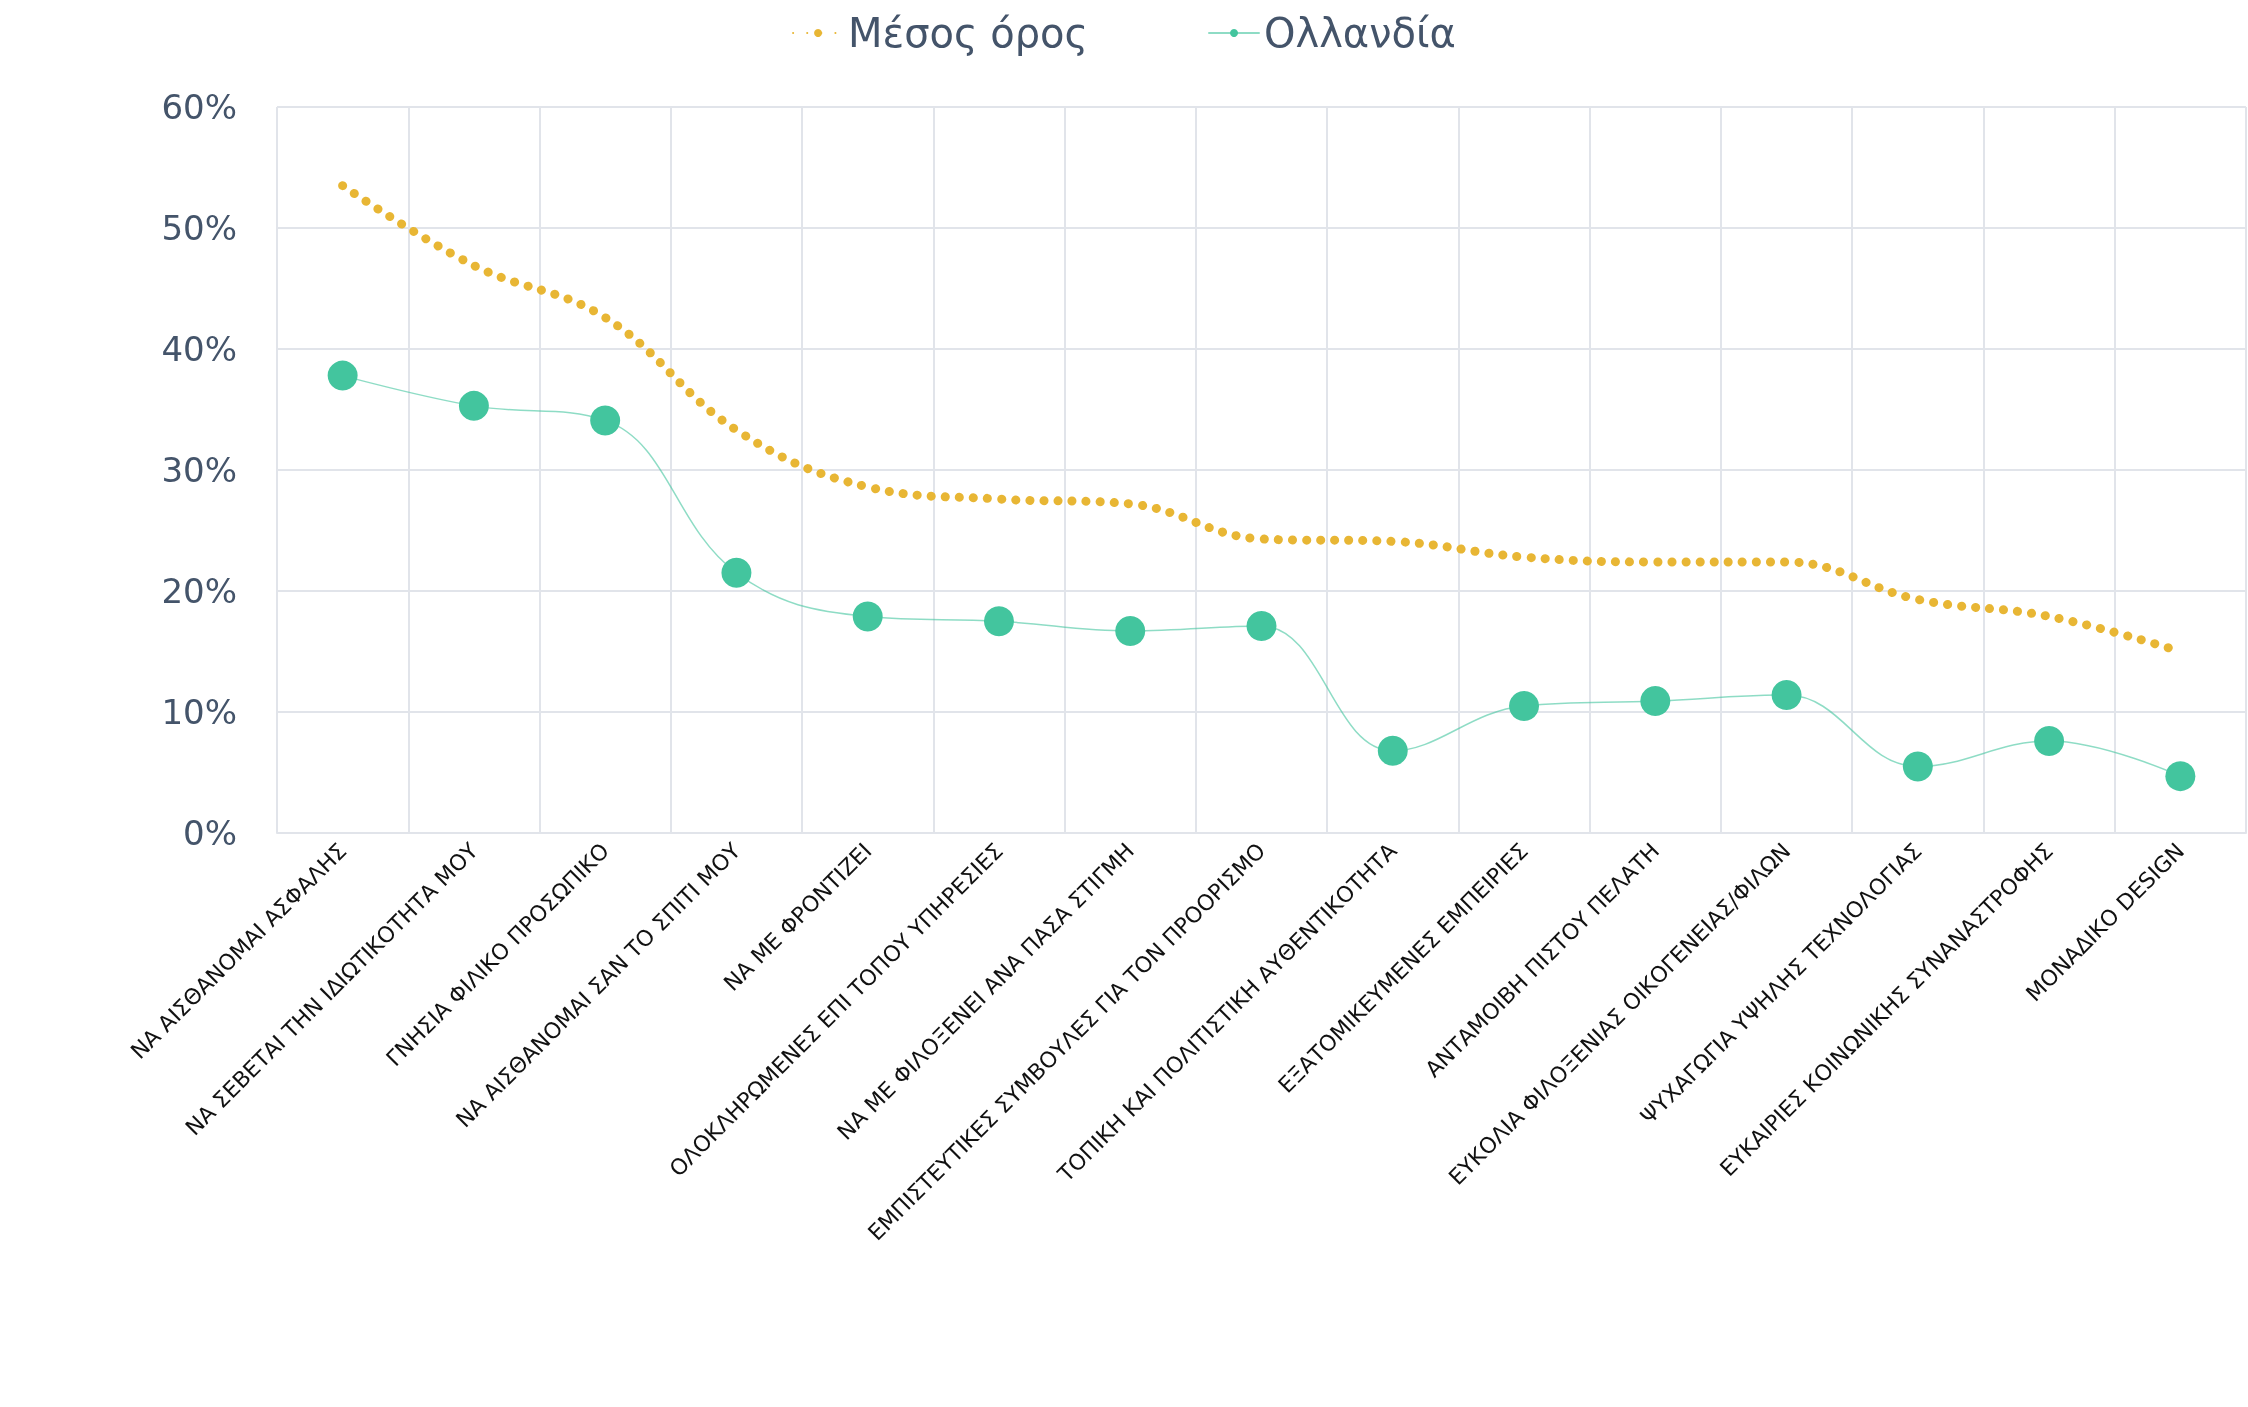 This screenshot has height=1407, width=2248. What do you see at coordinates (199, 228) in the screenshot?
I see `y-tick-label: 50%` at bounding box center [199, 228].